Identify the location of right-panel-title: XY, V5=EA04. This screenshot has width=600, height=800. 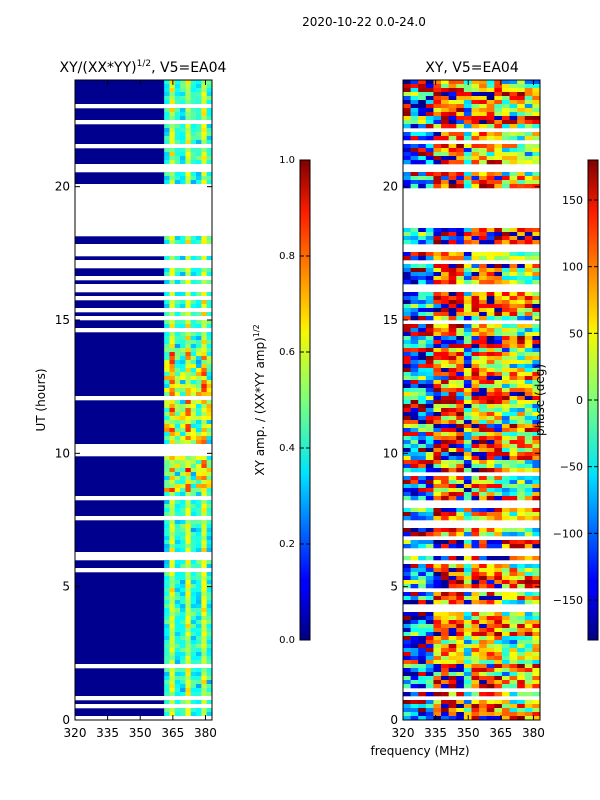
(472, 68).